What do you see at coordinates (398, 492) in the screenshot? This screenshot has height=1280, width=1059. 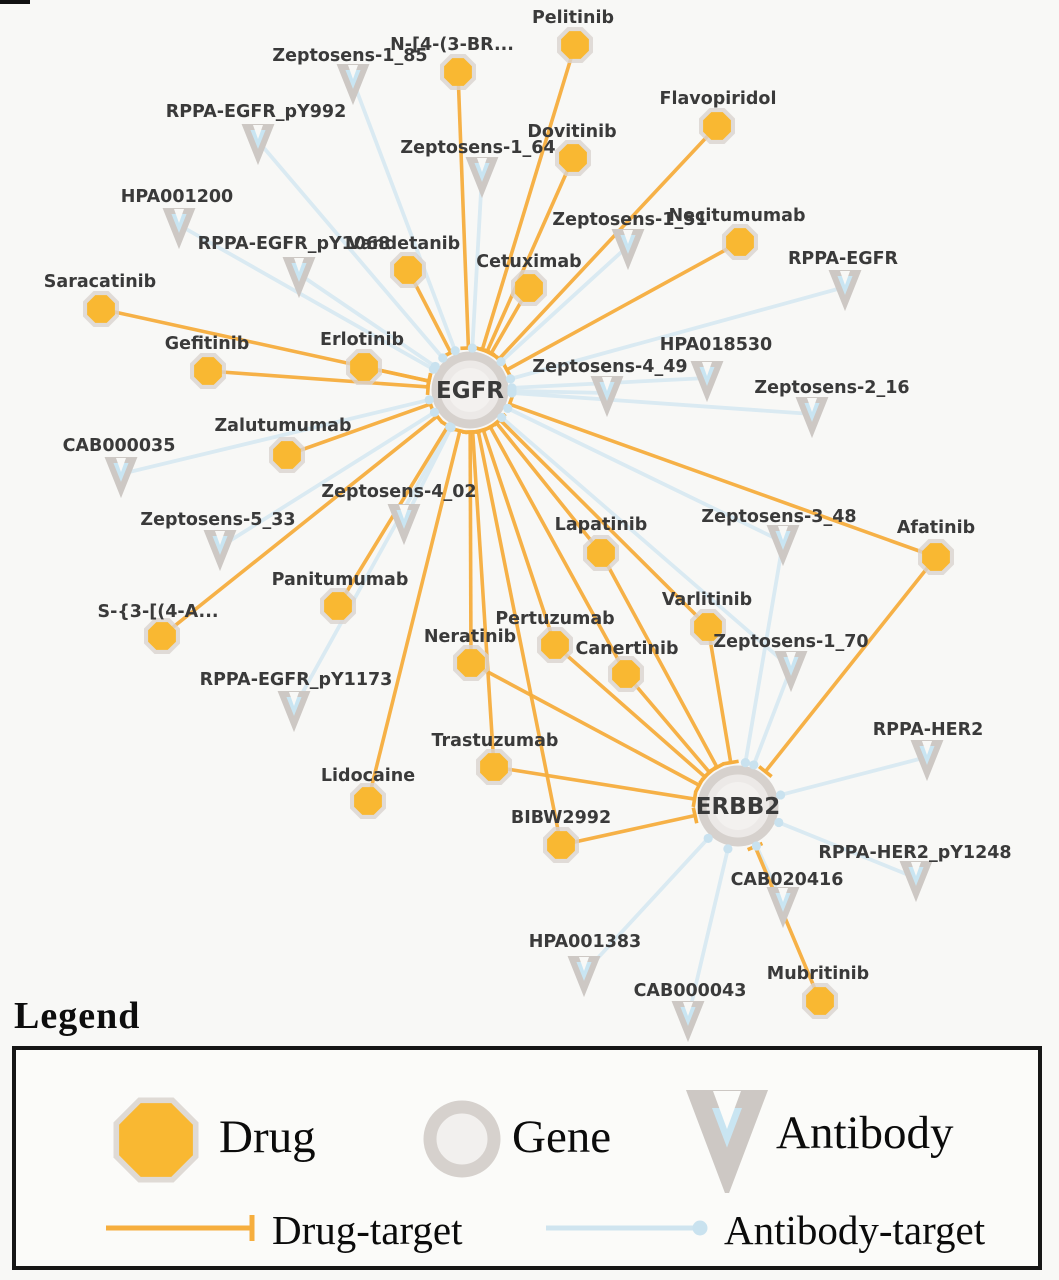 I see `antibody-label-z402: Zeptosens-4_02` at bounding box center [398, 492].